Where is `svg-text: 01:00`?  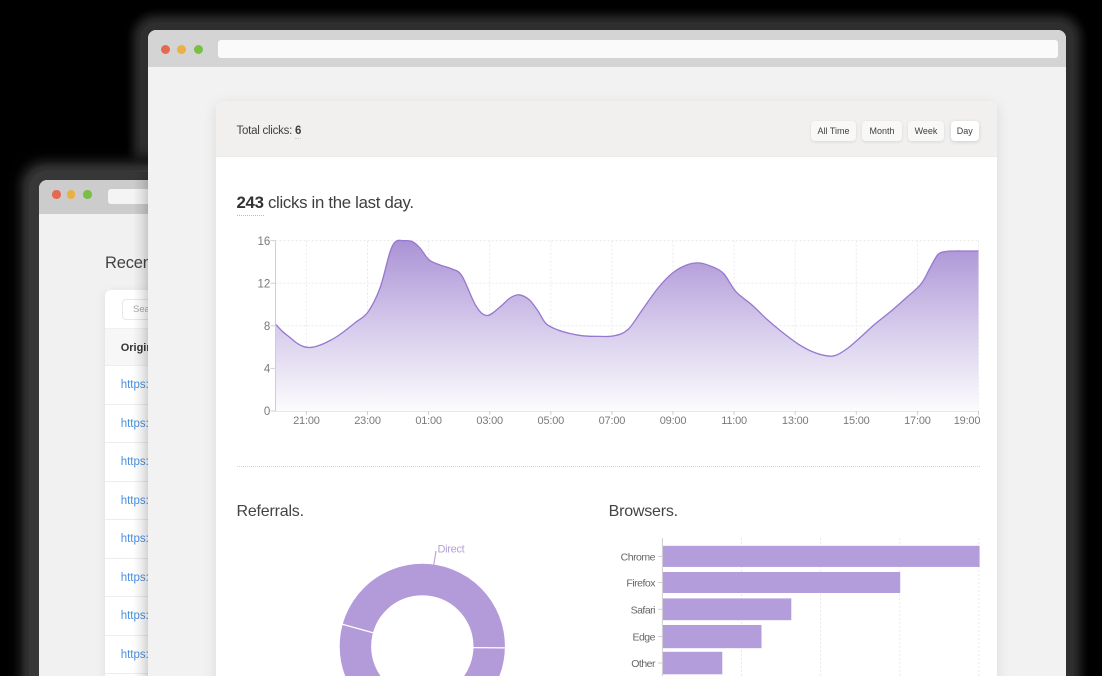
svg-text: 01:00 is located at coordinates (428, 421).